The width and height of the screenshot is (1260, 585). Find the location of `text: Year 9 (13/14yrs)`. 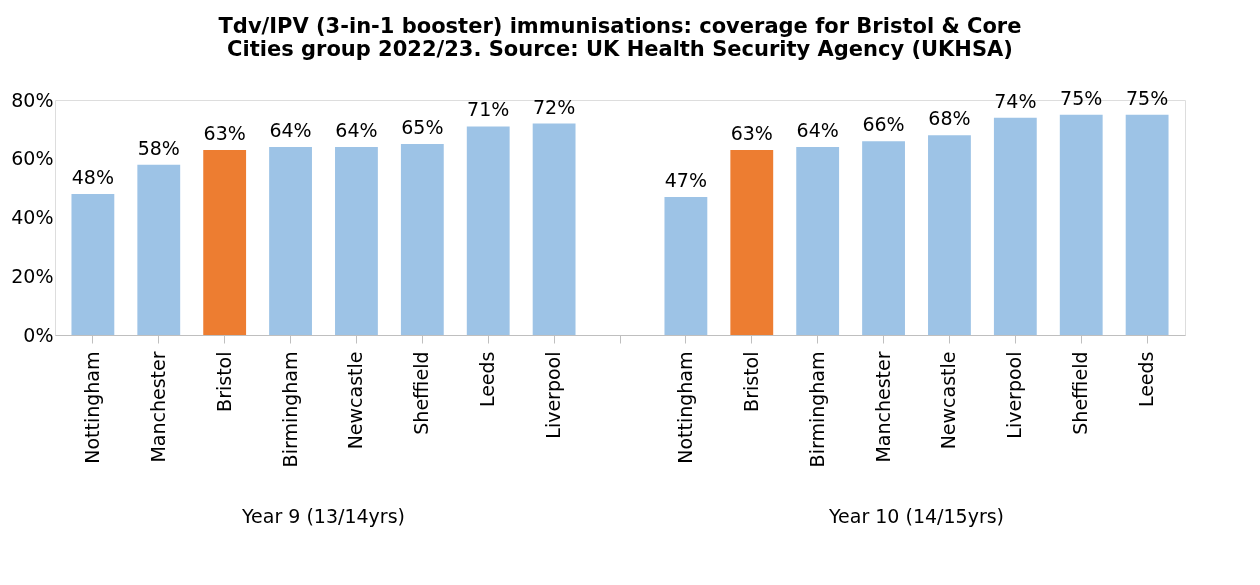

text: Year 9 (13/14yrs) is located at coordinates (323, 516).